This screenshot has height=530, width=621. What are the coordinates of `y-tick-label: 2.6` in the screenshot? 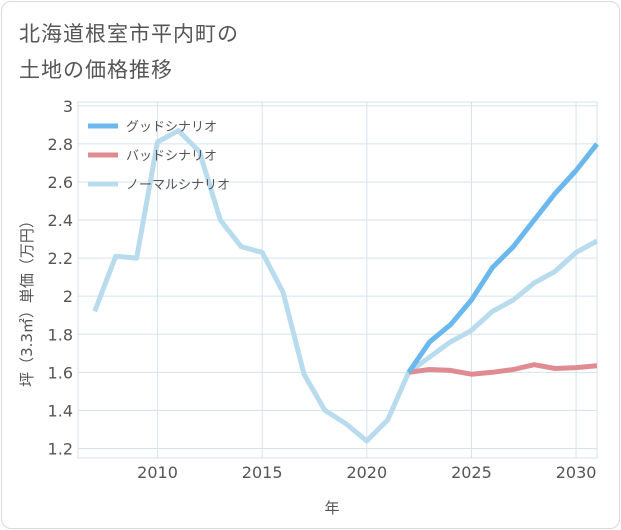 It's located at (60, 182).